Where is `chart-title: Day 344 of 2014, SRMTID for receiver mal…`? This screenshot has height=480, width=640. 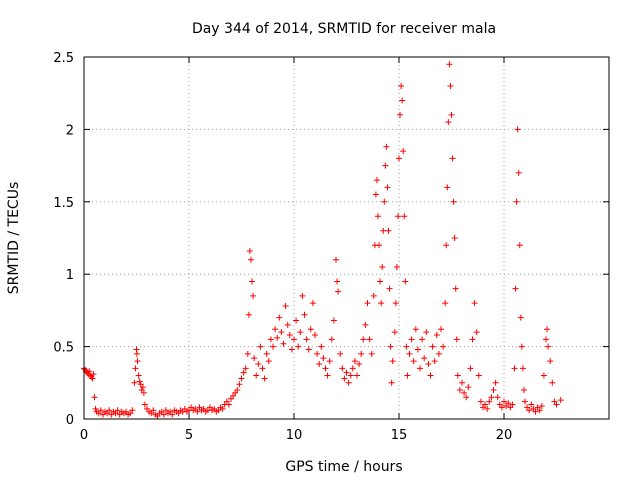
chart-title: Day 344 of 2014, SRMTID for receiver mal… is located at coordinates (344, 29).